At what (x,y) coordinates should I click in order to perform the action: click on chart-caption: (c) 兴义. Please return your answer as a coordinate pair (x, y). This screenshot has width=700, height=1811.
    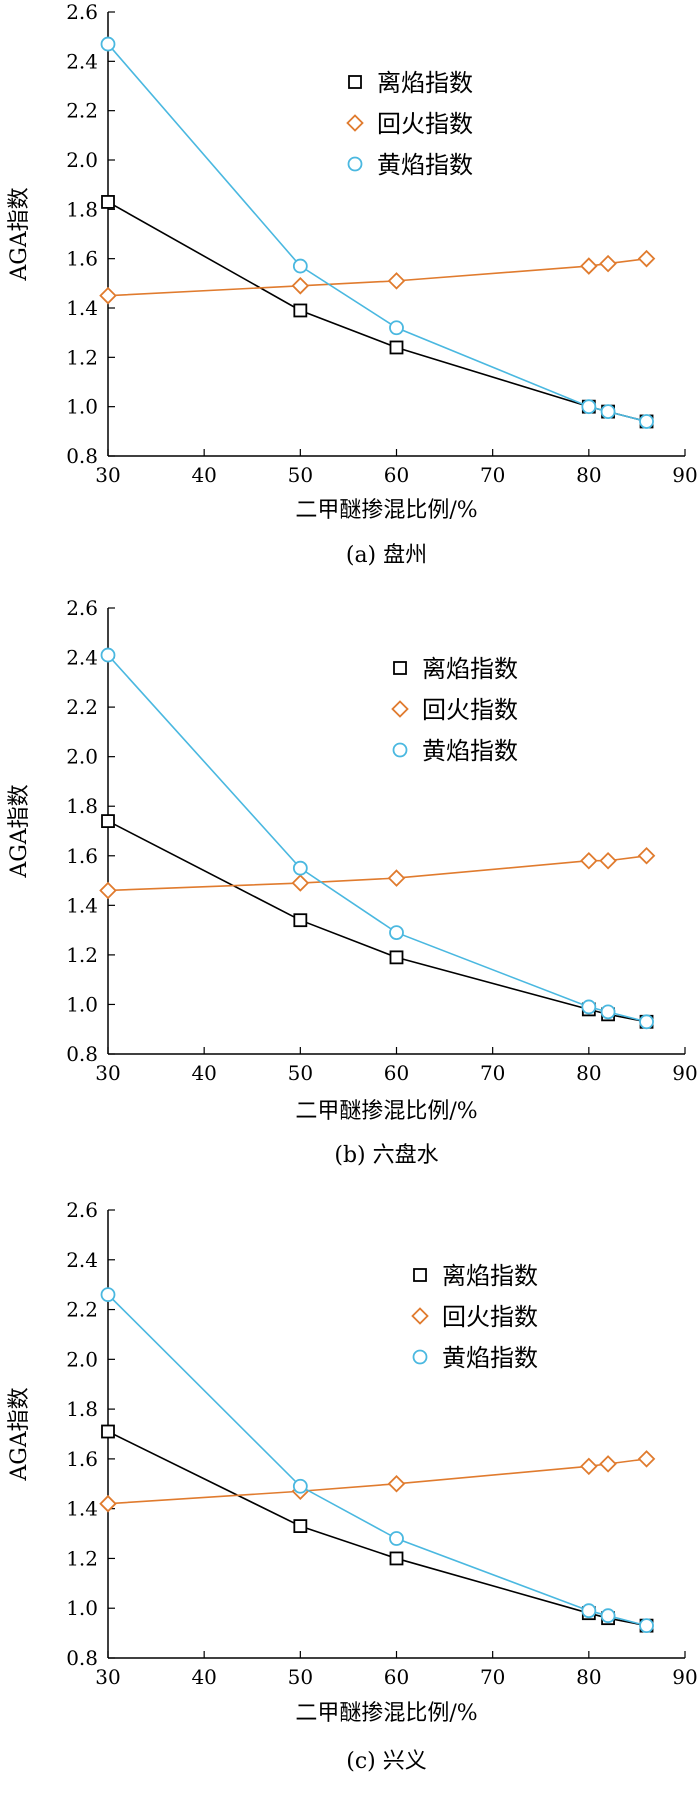
    Looking at the image, I should click on (386, 1761).